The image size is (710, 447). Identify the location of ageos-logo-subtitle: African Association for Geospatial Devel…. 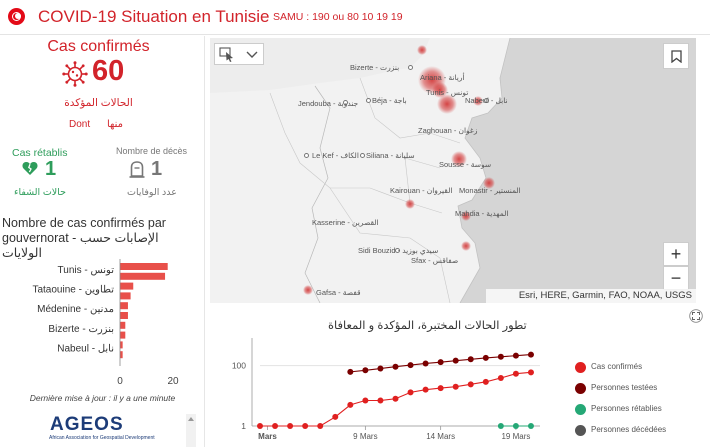
(102, 438).